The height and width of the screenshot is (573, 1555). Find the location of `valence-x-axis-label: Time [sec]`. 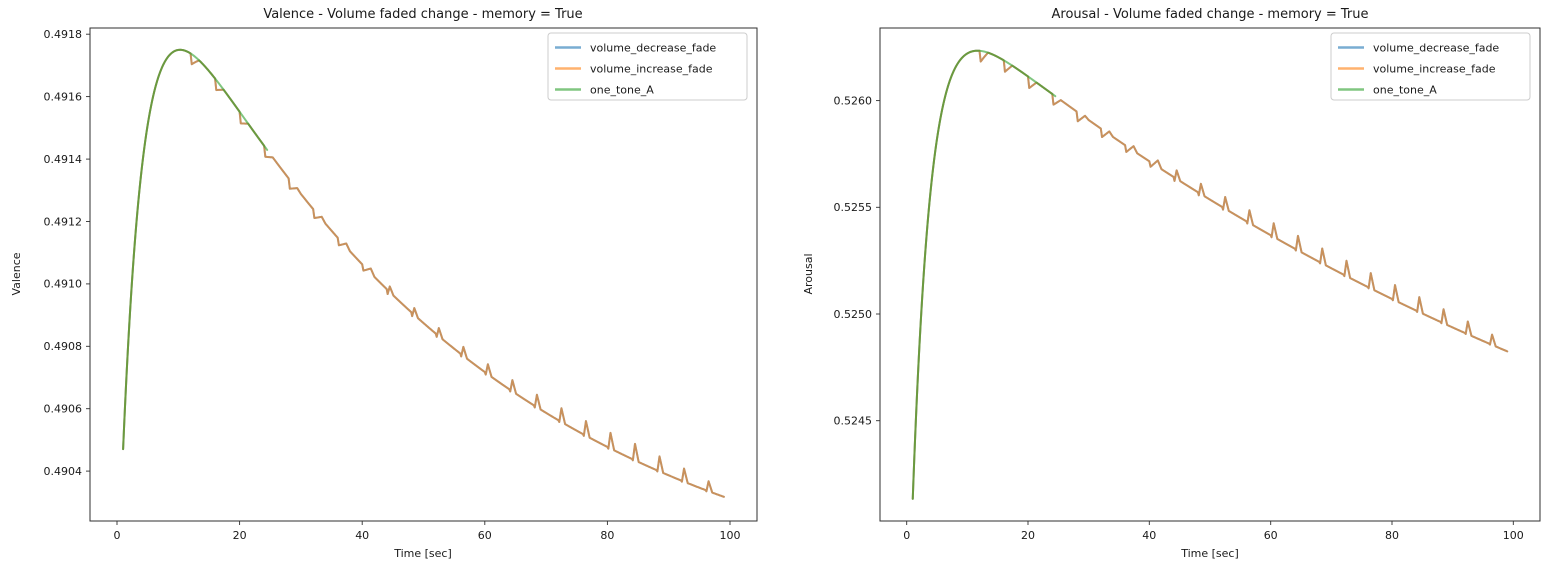

valence-x-axis-label: Time [sec] is located at coordinates (422, 553).